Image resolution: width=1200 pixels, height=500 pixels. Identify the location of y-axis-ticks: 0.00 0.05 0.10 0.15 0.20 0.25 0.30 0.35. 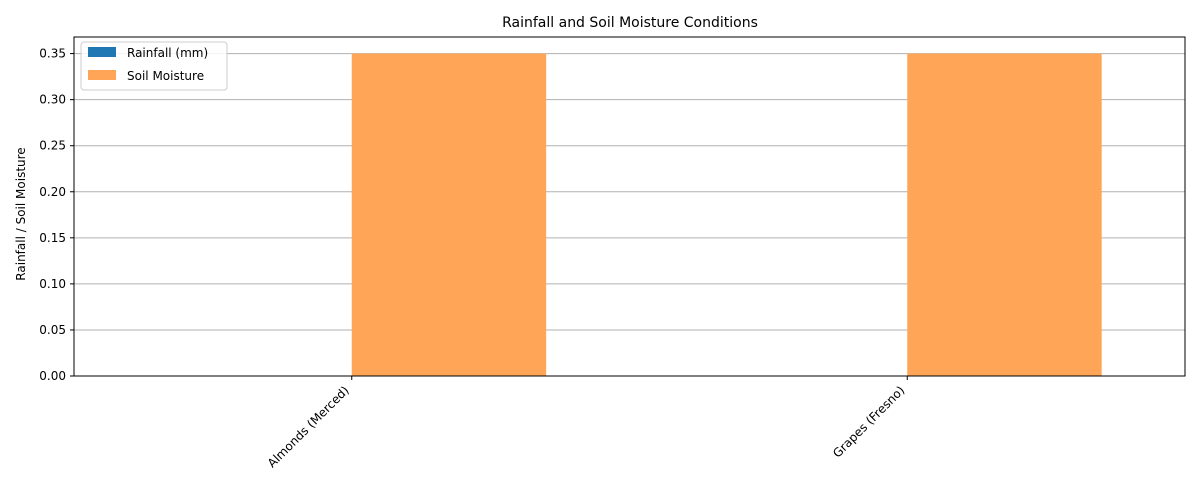
(56, 215).